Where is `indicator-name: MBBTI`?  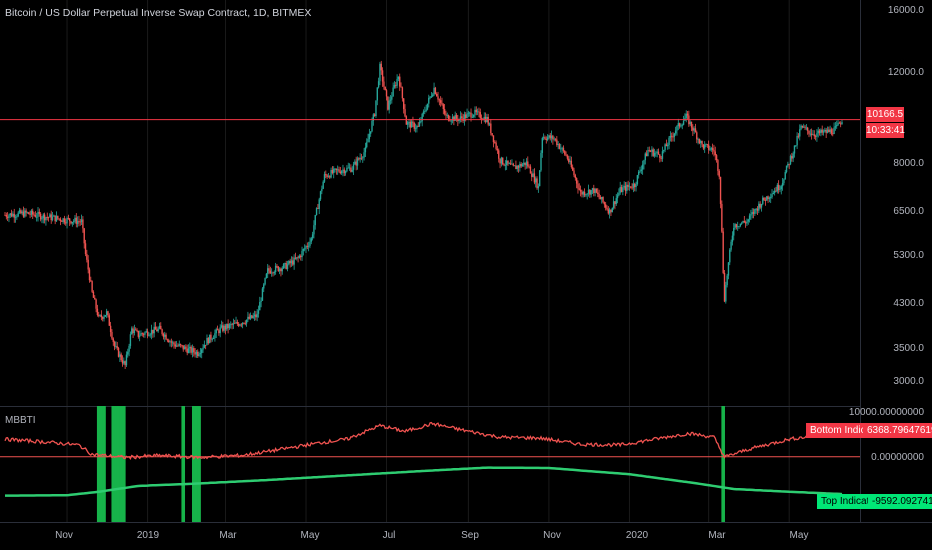 indicator-name: MBBTI is located at coordinates (20, 420).